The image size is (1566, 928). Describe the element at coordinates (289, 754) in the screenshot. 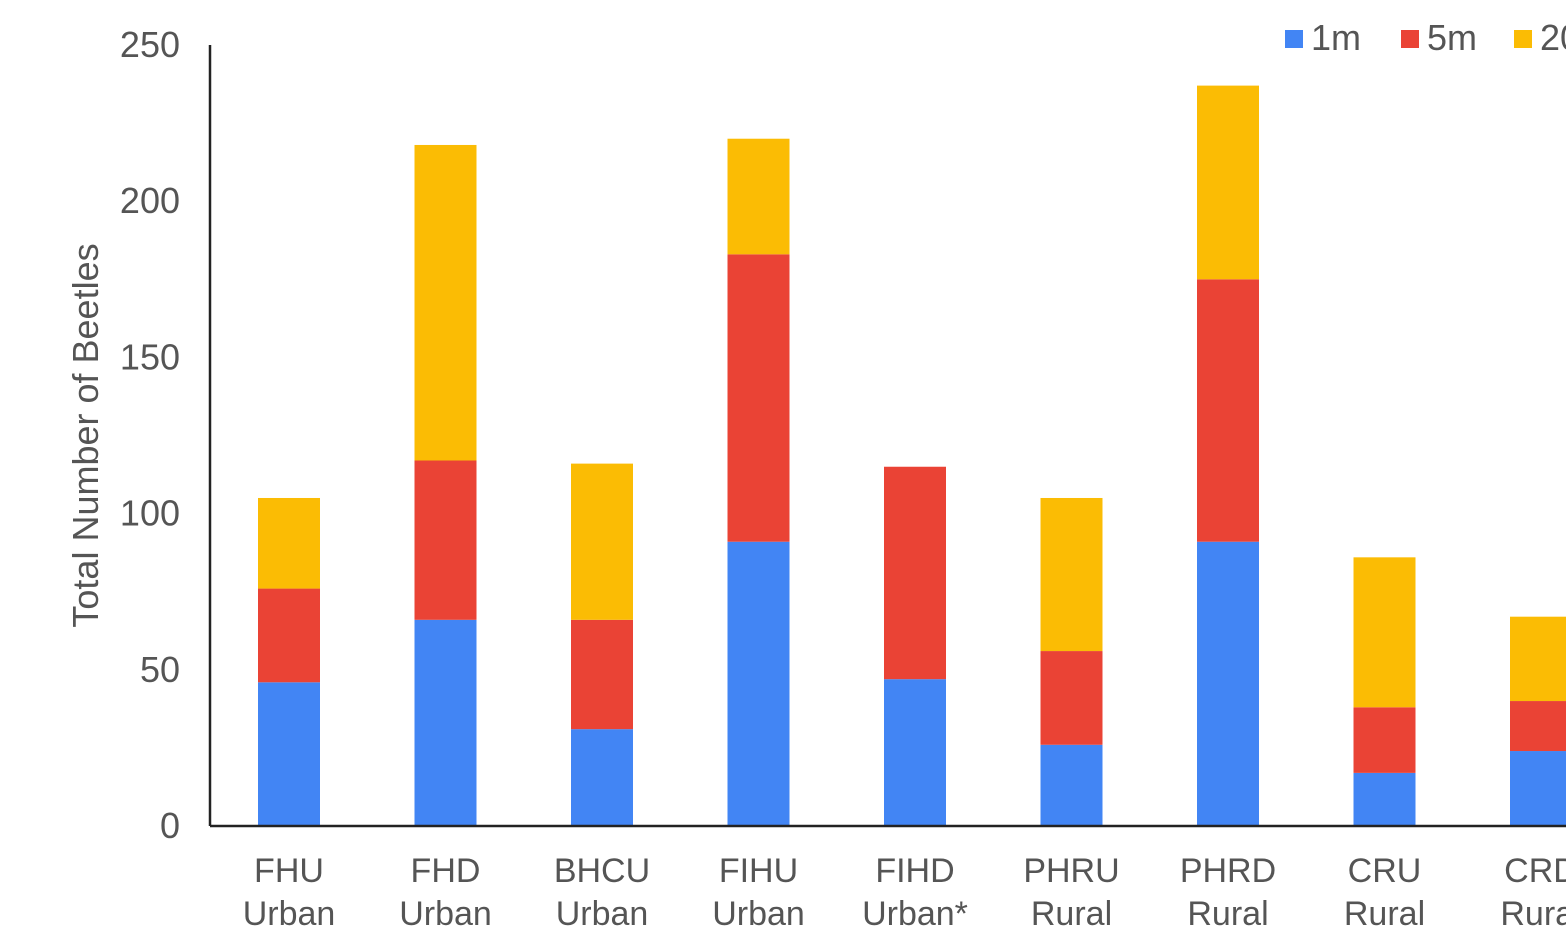

I see `bar-segment-1m-fhu` at that location.